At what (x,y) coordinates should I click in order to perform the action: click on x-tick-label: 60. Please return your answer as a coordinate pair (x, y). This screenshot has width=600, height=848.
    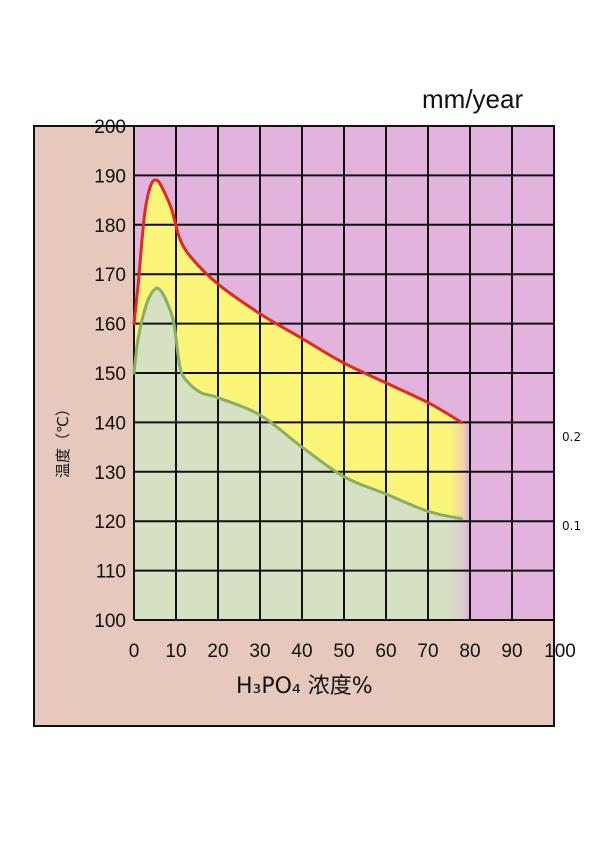
    Looking at the image, I should click on (385, 651).